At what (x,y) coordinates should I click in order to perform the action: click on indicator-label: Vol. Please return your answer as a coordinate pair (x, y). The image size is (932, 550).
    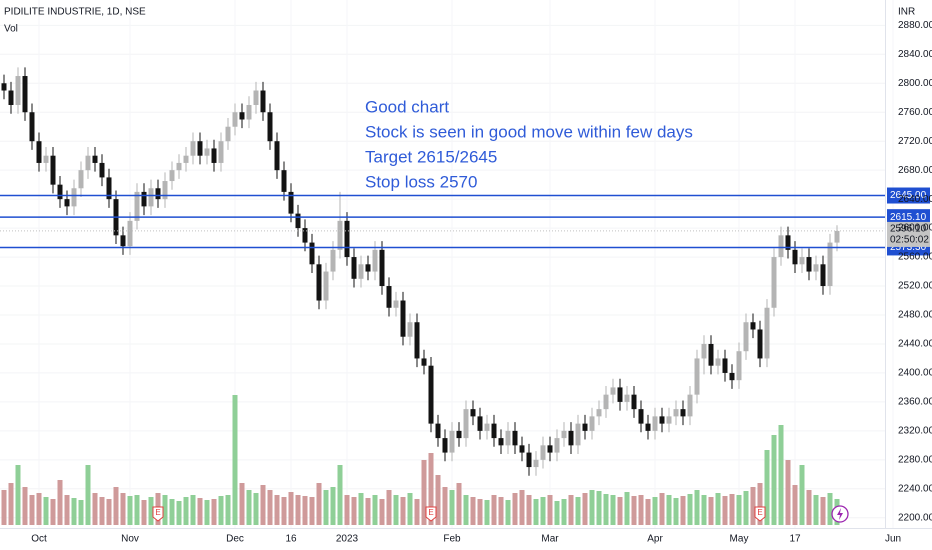
    Looking at the image, I should click on (11, 29).